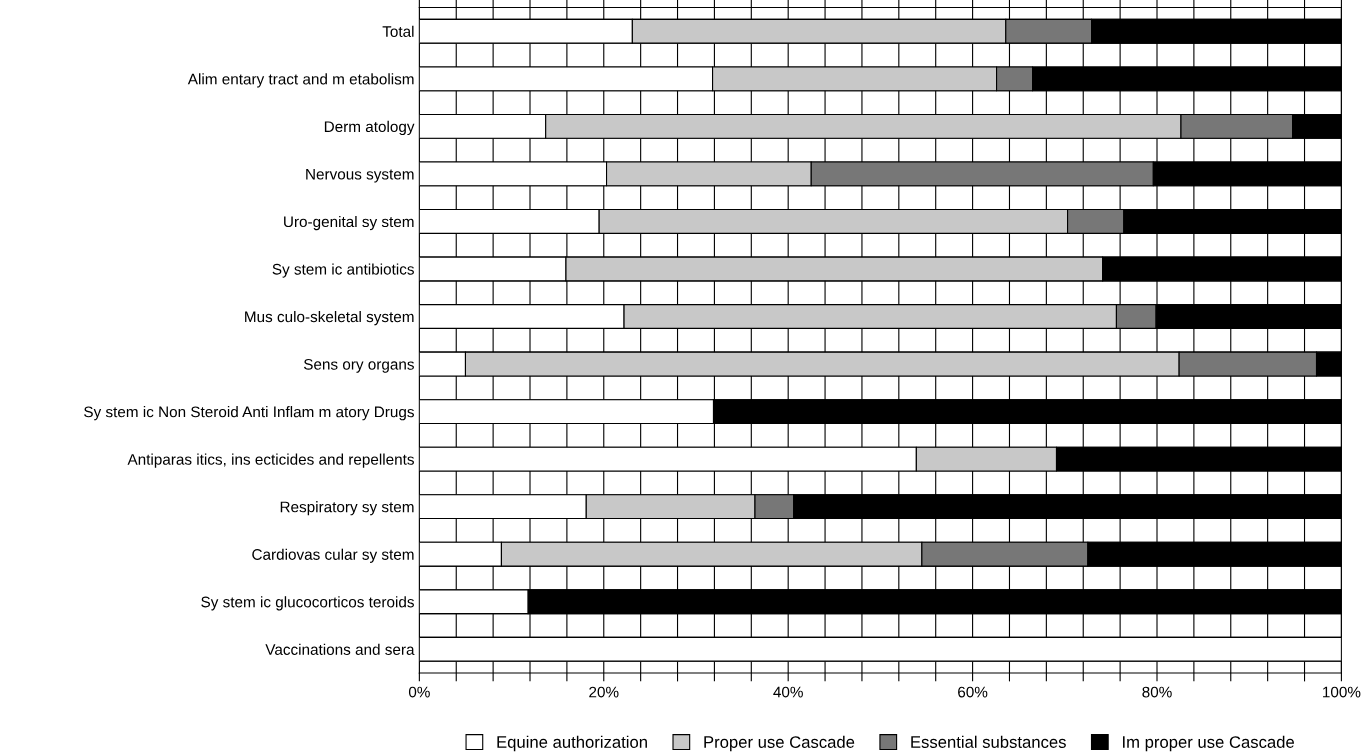 The height and width of the screenshot is (752, 1366). What do you see at coordinates (369, 128) in the screenshot?
I see `y-tick-label: Derm atology` at bounding box center [369, 128].